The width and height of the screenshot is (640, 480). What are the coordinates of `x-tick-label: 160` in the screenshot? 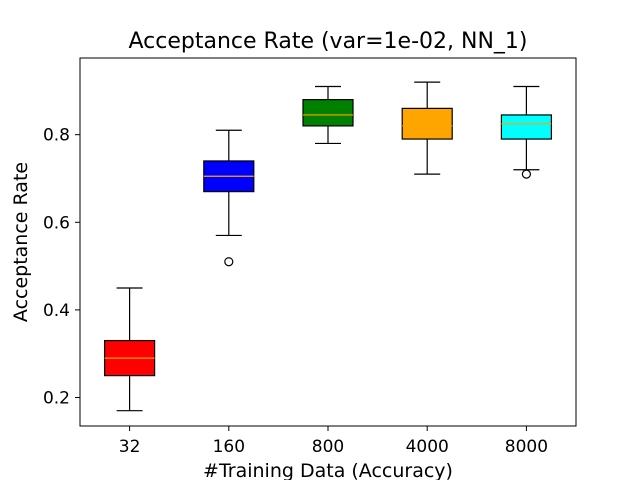 It's located at (229, 447).